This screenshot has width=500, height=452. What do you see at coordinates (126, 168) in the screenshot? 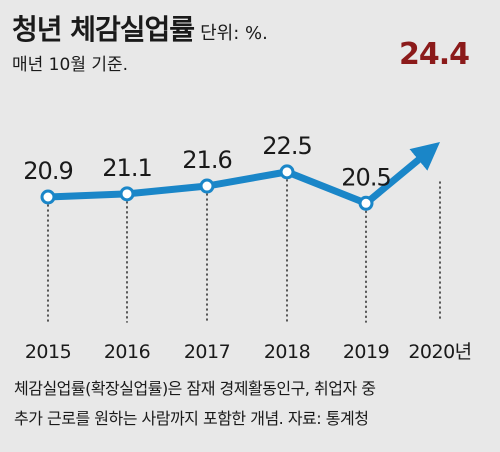
I see `data-label-2016: 21.1` at bounding box center [126, 168].